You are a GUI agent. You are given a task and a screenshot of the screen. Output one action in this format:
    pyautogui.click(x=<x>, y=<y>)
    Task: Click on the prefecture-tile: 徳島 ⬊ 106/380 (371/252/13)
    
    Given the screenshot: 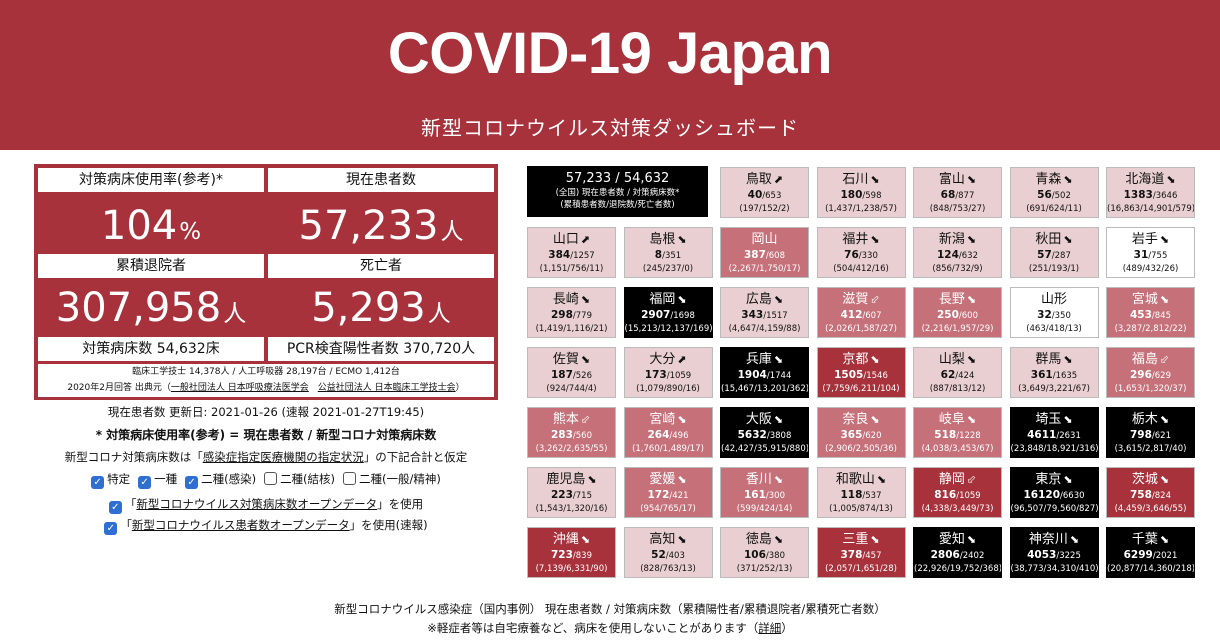 What is the action you would take?
    pyautogui.click(x=764, y=552)
    